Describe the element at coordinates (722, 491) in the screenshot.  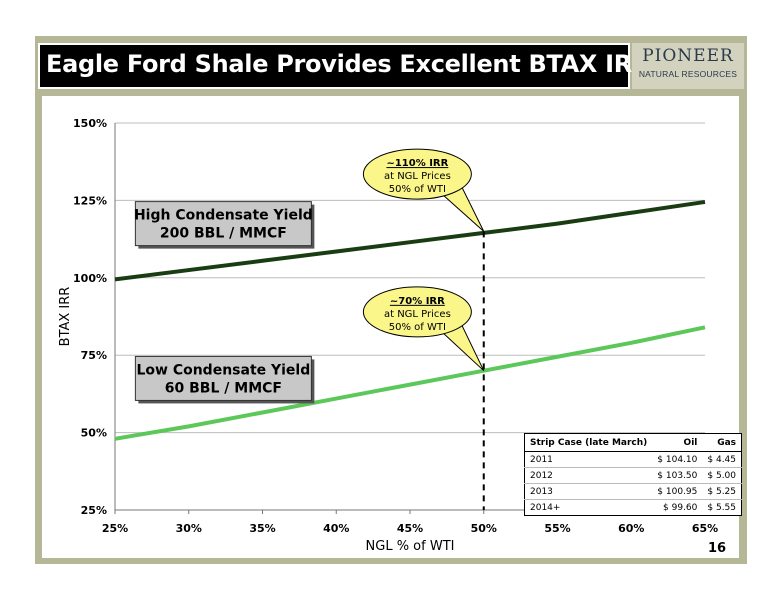
I see `table-cell-gas: $ 5.25` at that location.